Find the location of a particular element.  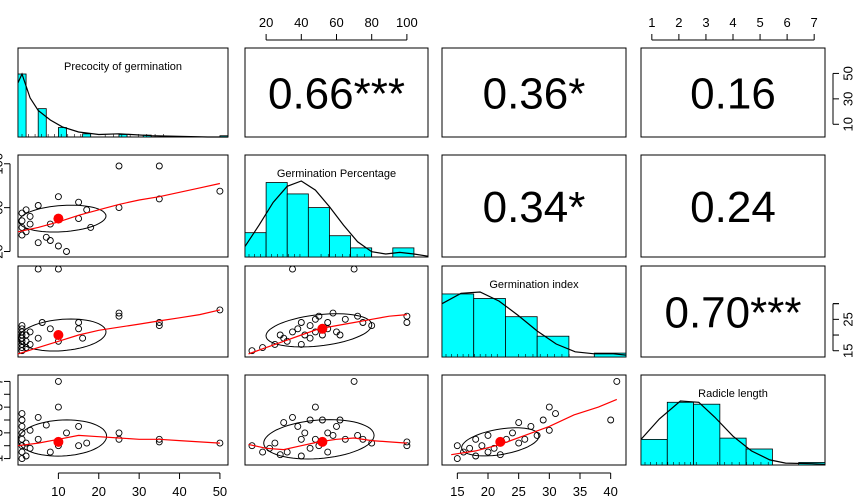

smooth-line-r3-c2 is located at coordinates (534, 427).